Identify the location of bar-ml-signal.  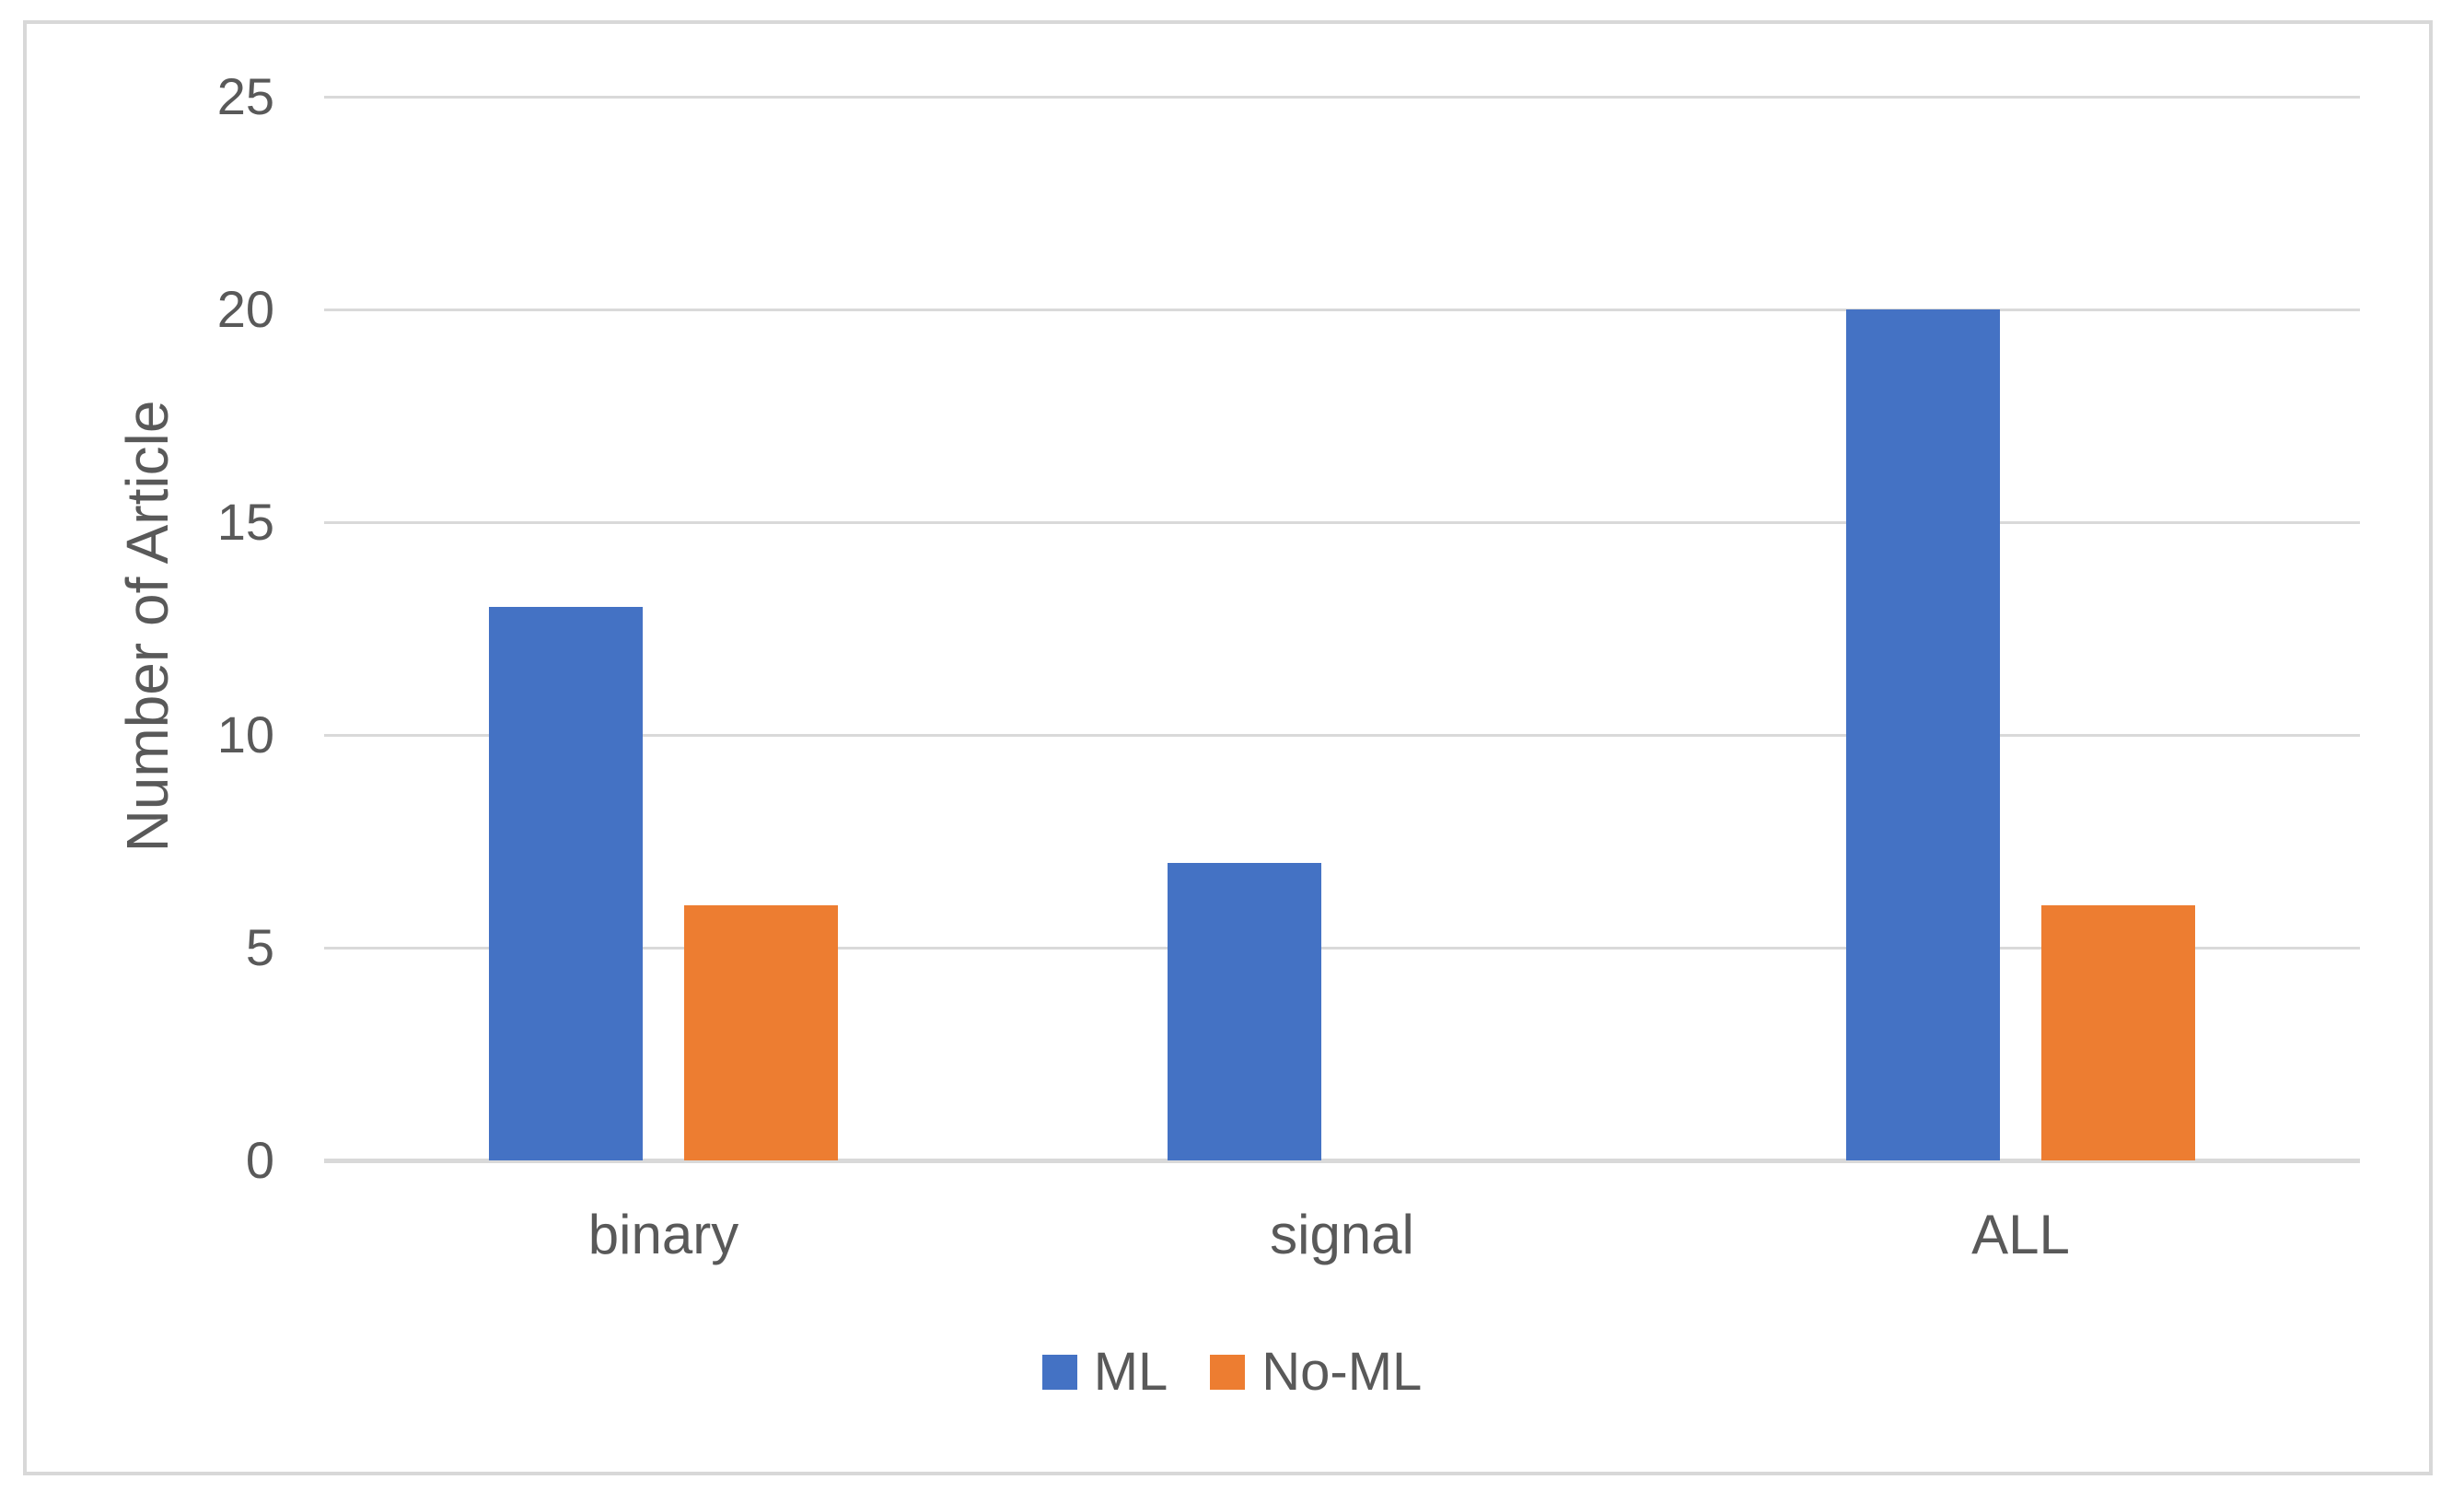
(1244, 1011).